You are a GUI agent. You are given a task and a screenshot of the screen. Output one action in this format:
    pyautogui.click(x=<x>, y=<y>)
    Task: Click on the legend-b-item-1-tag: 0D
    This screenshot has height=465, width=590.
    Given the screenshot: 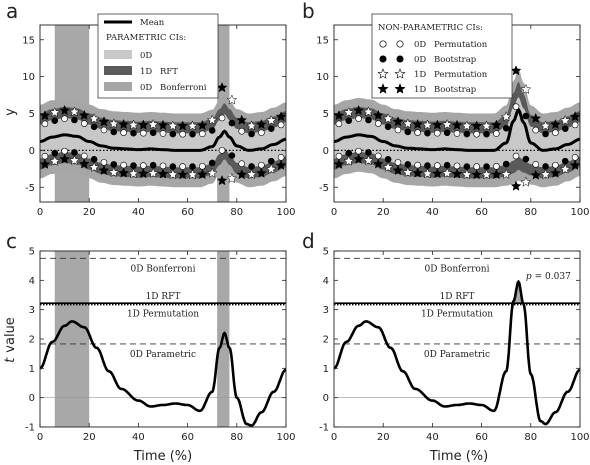 What is the action you would take?
    pyautogui.click(x=420, y=60)
    